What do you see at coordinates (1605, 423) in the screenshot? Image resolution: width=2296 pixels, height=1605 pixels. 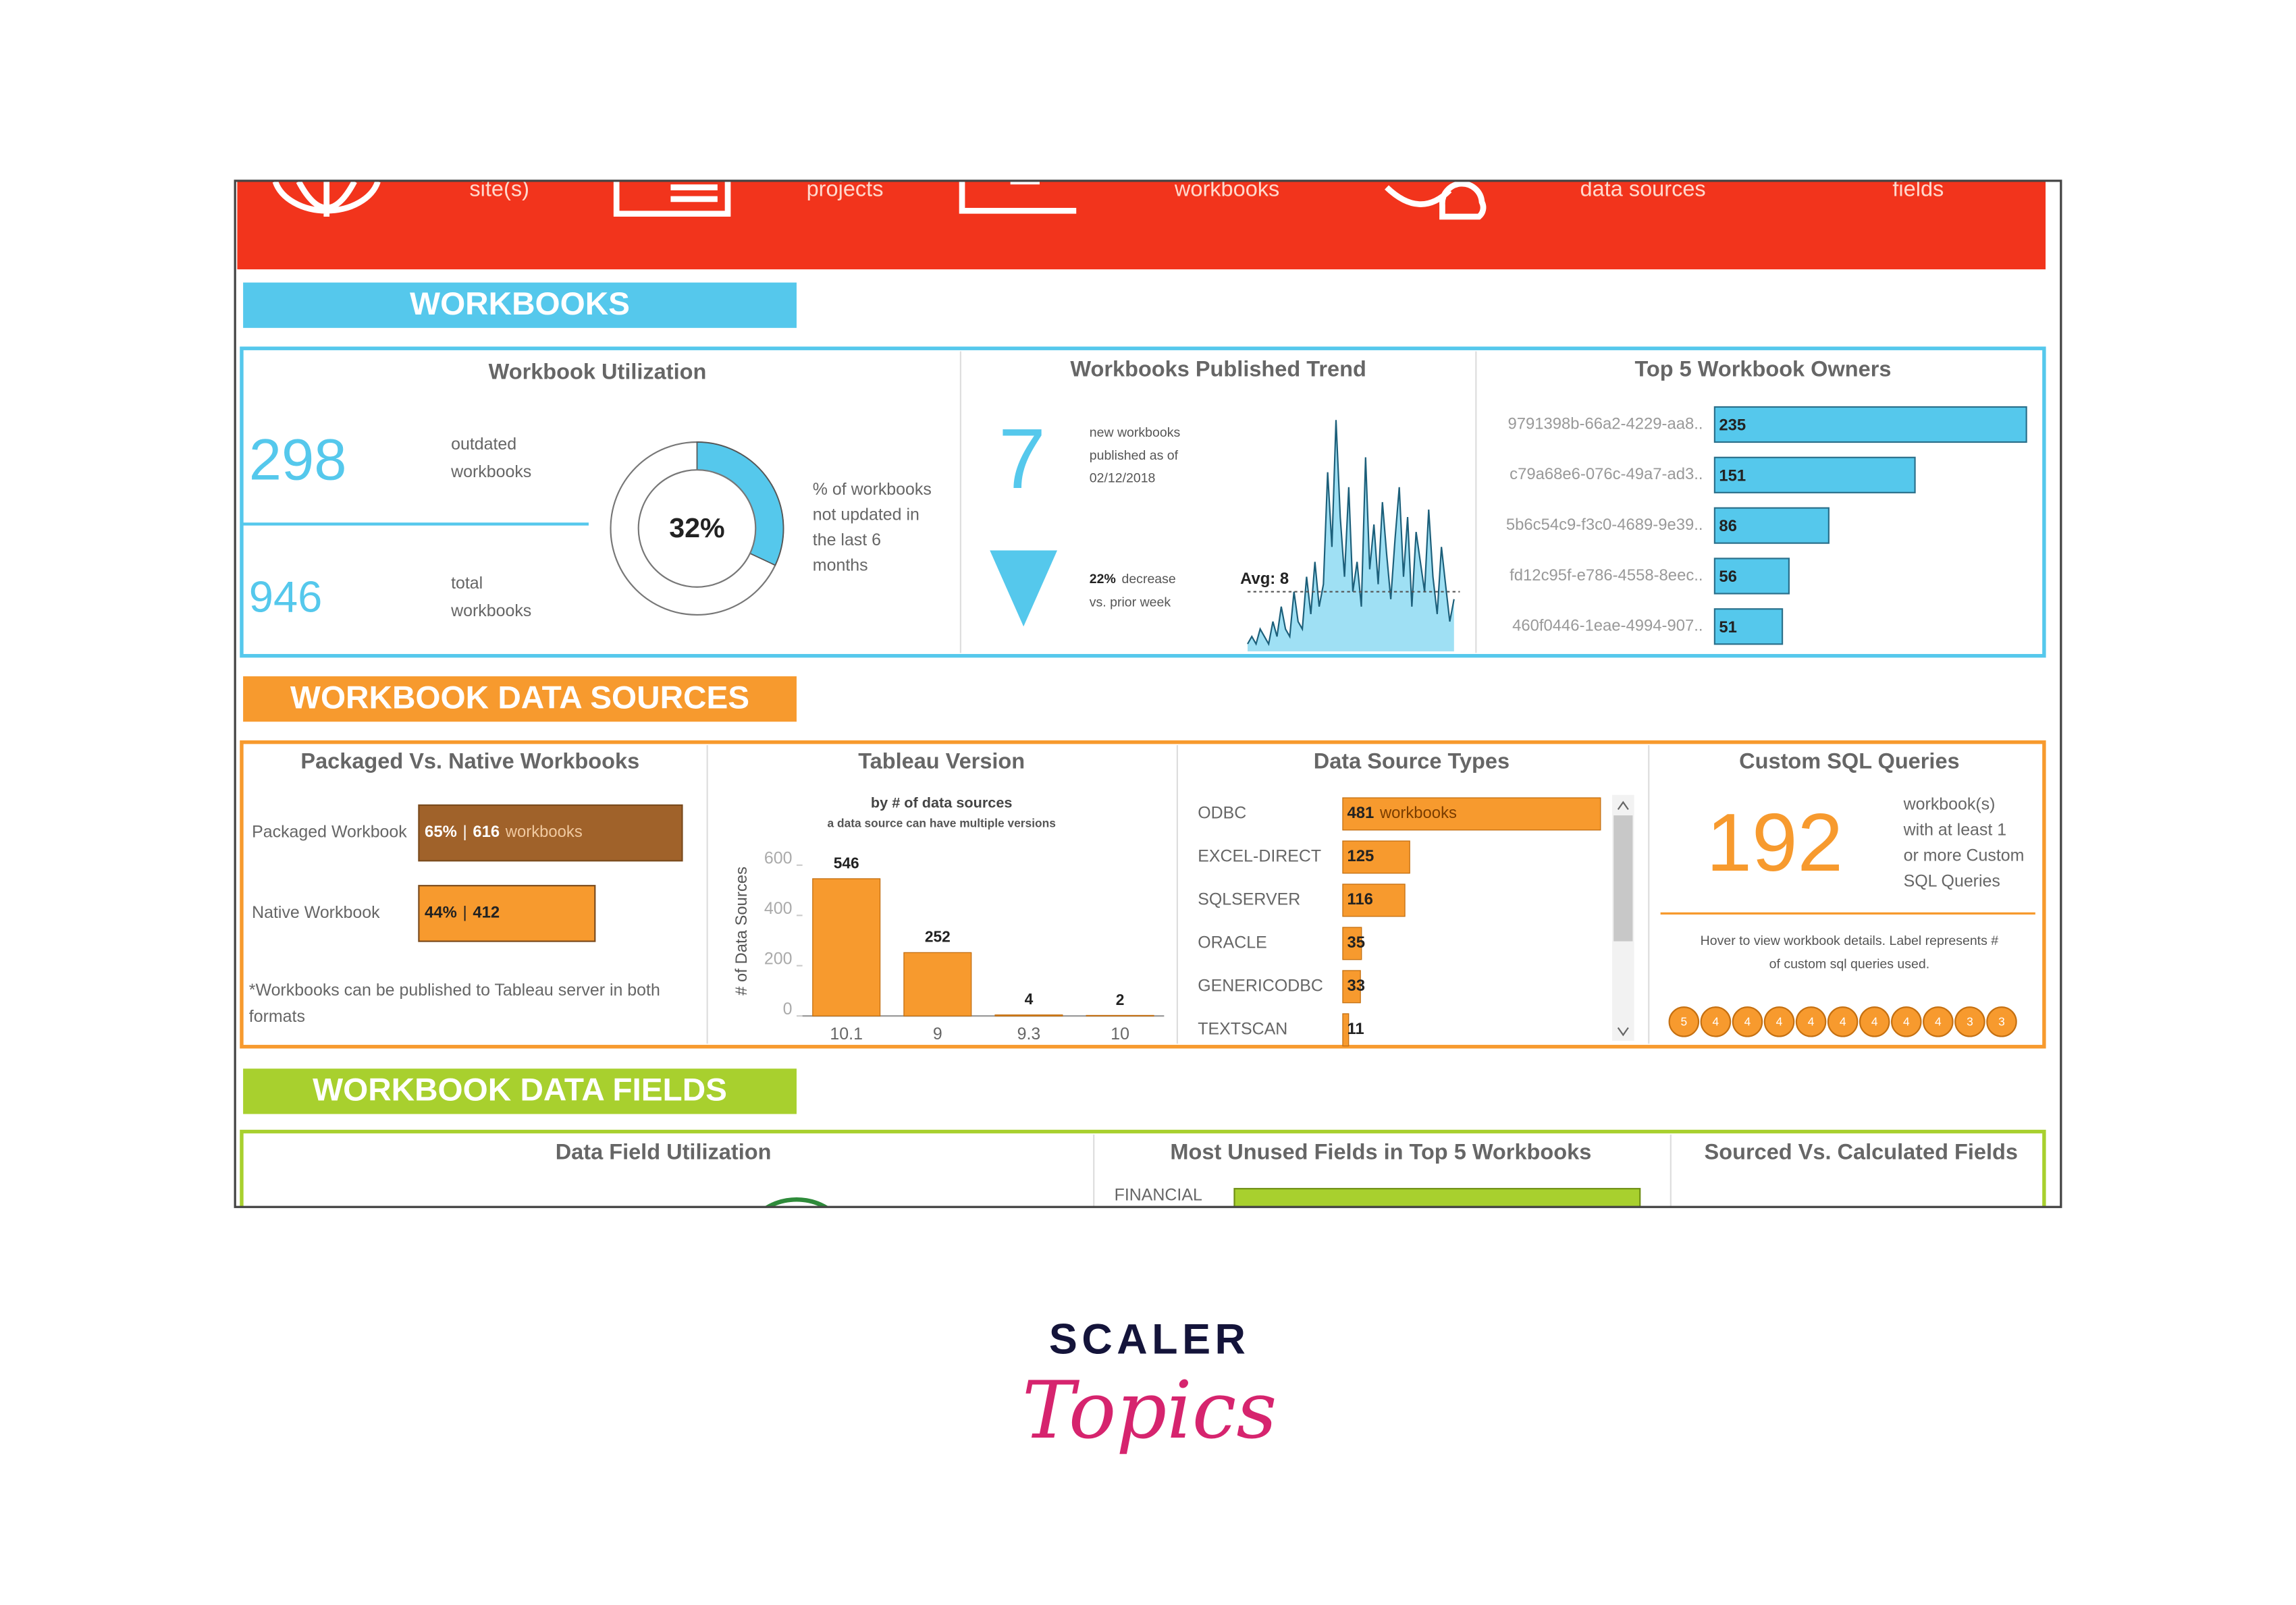 I see `owner-name: 9791398b-66a2-4229-aa8..` at bounding box center [1605, 423].